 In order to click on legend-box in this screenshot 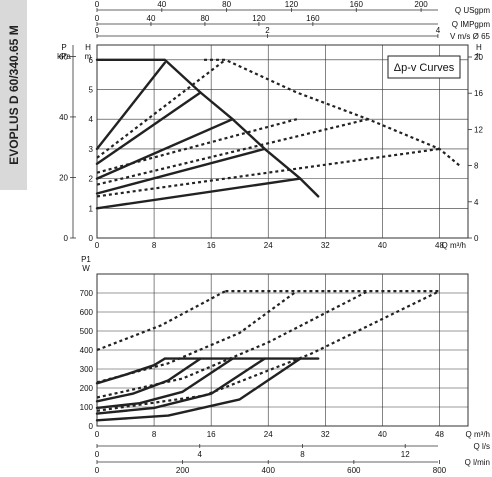, I will do `click(424, 67)`.